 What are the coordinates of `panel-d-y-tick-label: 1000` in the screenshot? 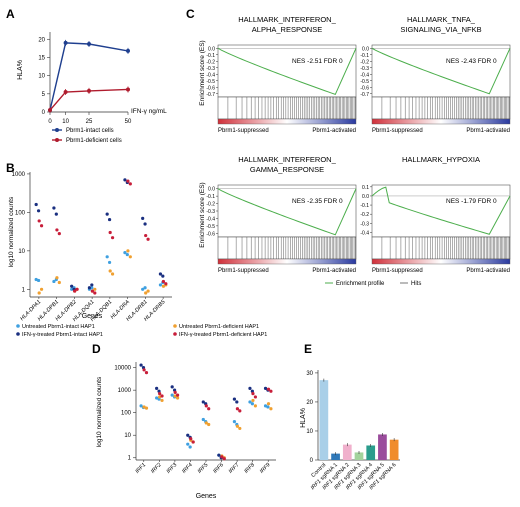 It's located at (125, 391).